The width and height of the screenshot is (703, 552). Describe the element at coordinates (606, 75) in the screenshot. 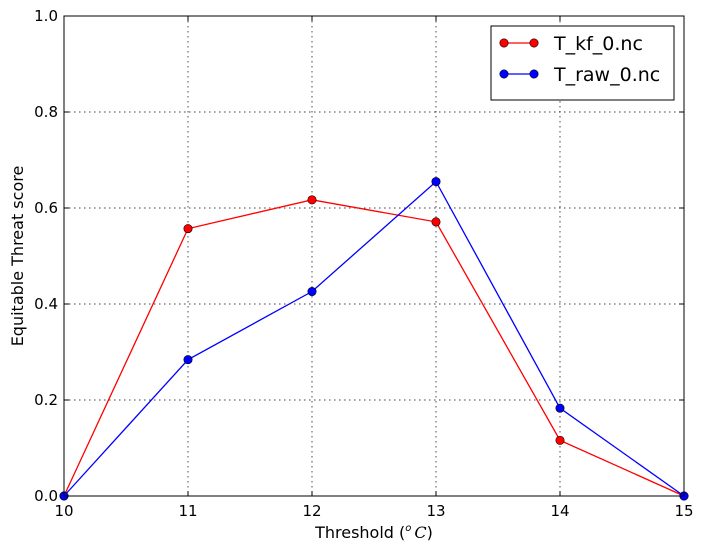

I see `legend-label-t-raw-0-nc: T_raw_0.nc` at that location.